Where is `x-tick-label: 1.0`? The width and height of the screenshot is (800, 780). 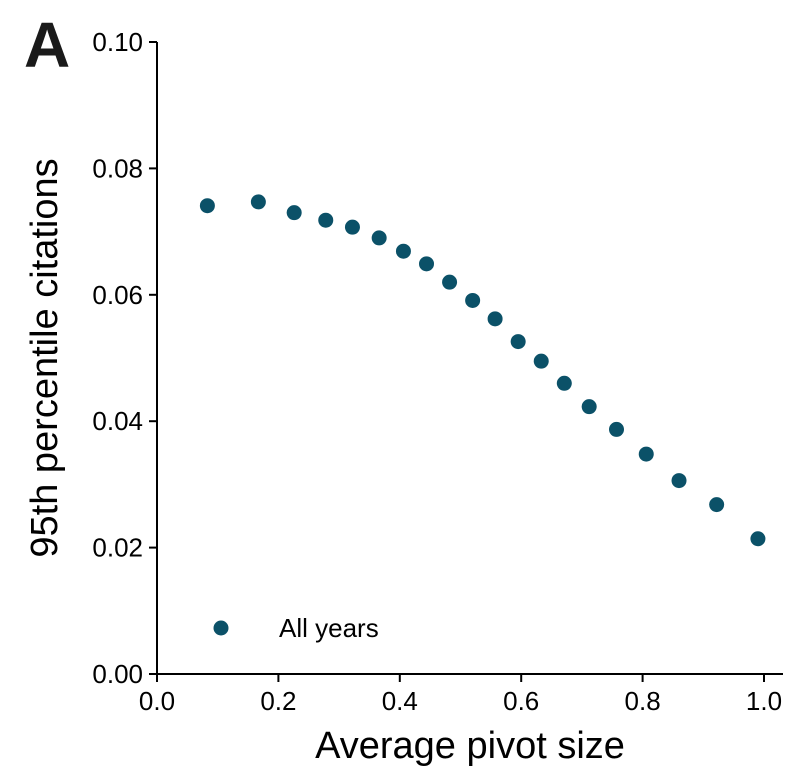 x-tick-label: 1.0 is located at coordinates (764, 701).